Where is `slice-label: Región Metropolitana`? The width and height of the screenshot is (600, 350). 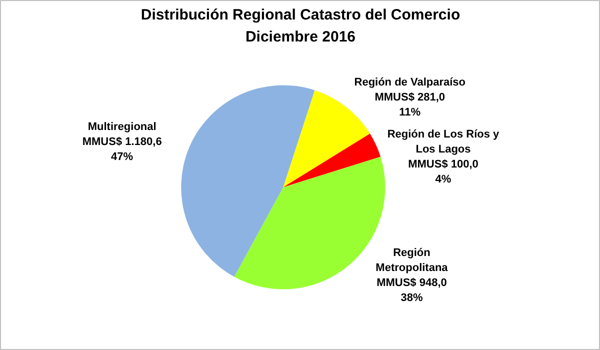 slice-label: Región Metropolitana is located at coordinates (412, 260).